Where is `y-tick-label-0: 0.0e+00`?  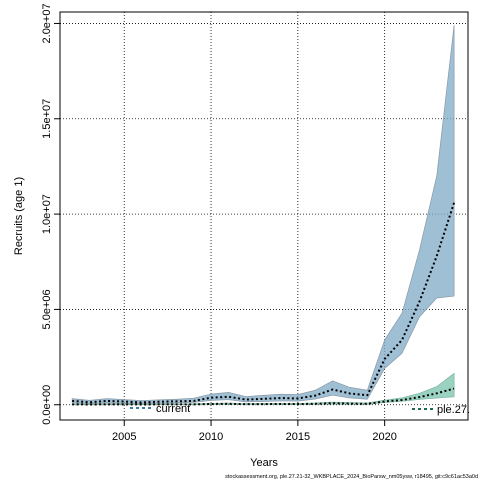
y-tick-label-0: 0.0e+00 is located at coordinates (47, 405).